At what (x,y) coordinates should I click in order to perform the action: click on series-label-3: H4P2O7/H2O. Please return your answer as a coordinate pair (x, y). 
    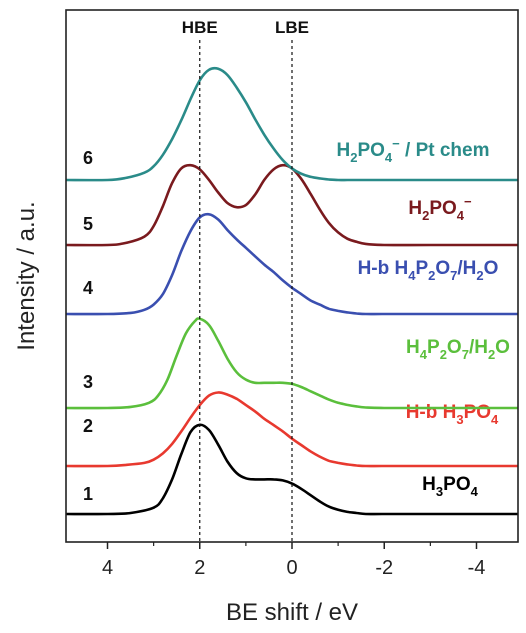
    Looking at the image, I should click on (458, 349).